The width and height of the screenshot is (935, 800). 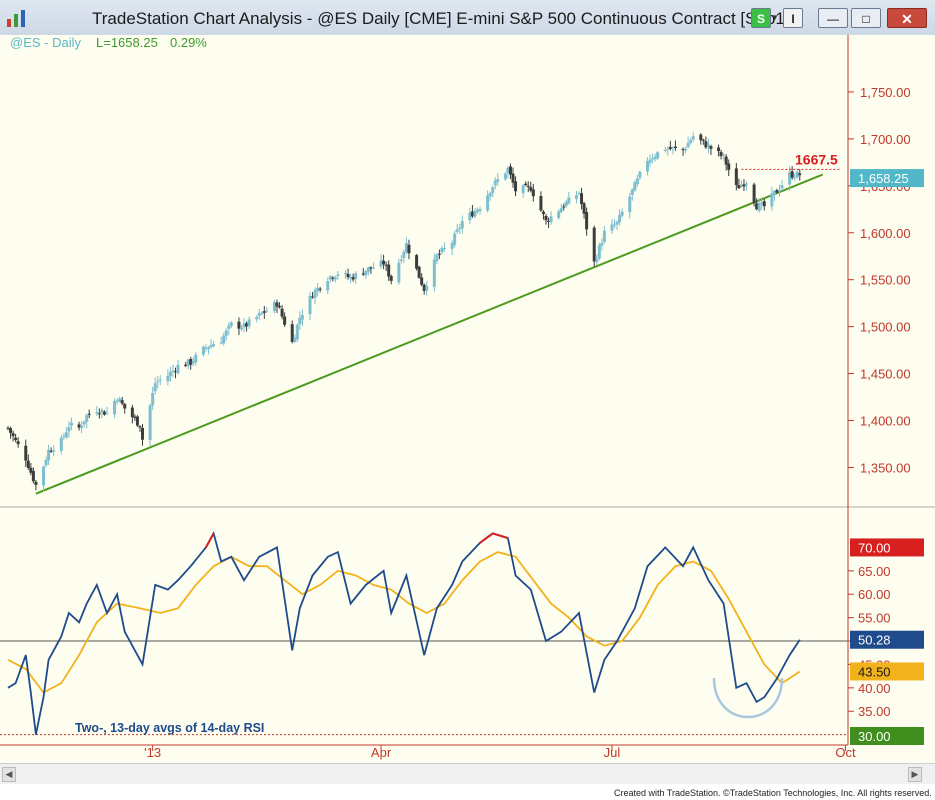 I want to click on indicator-i-button: I, so click(x=793, y=18).